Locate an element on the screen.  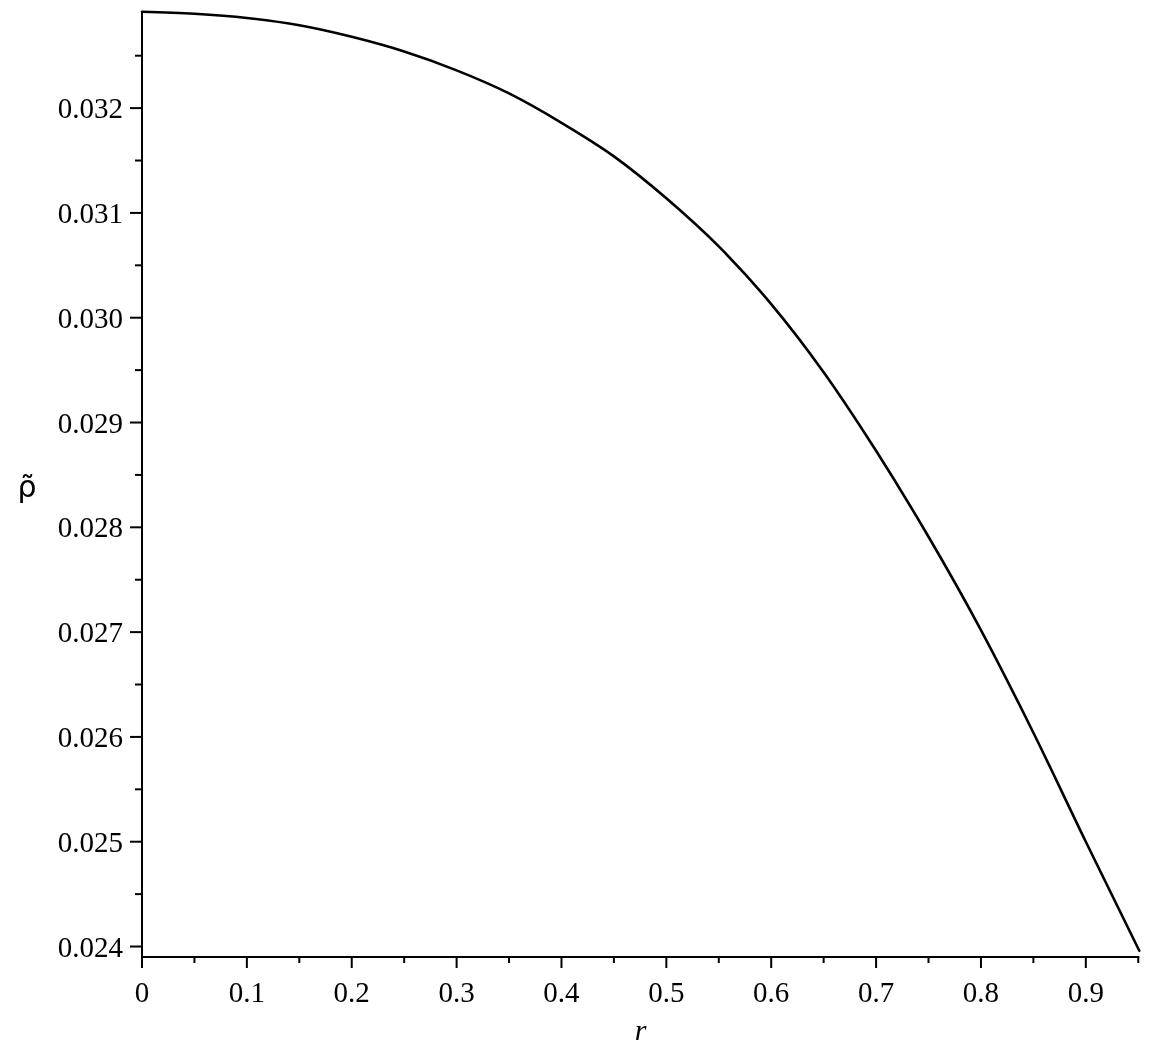
y-tick-label: 0.032 is located at coordinates (90, 108).